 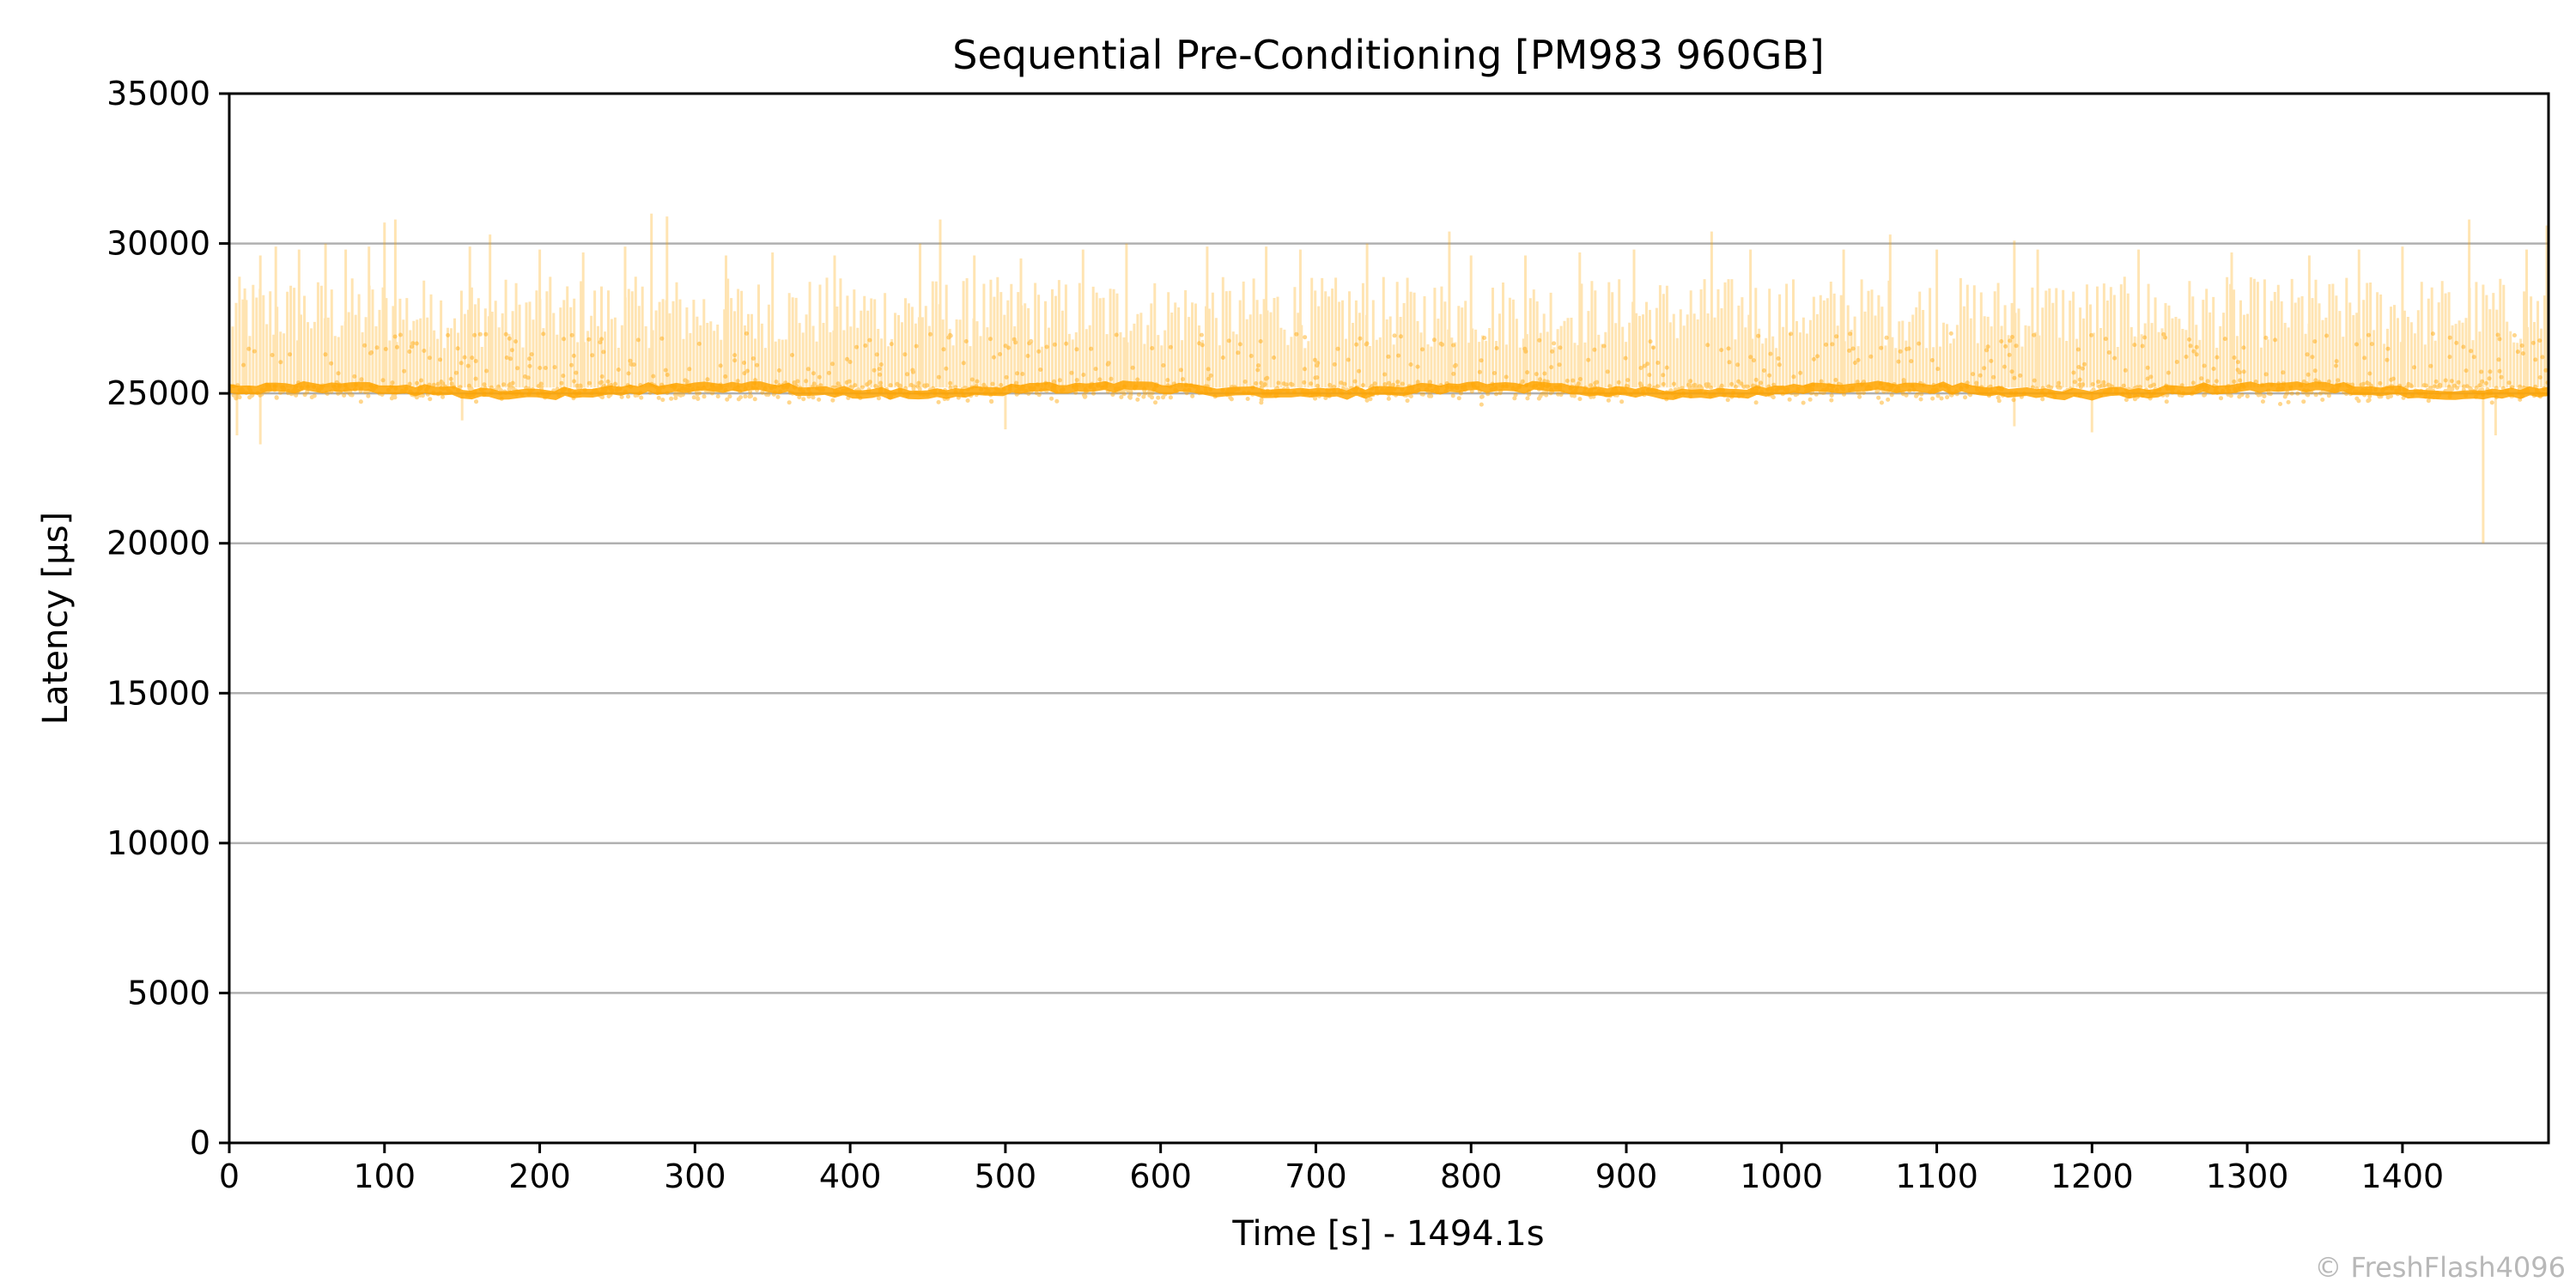 I want to click on x-tick-label-6: 600, so click(x=1160, y=1176).